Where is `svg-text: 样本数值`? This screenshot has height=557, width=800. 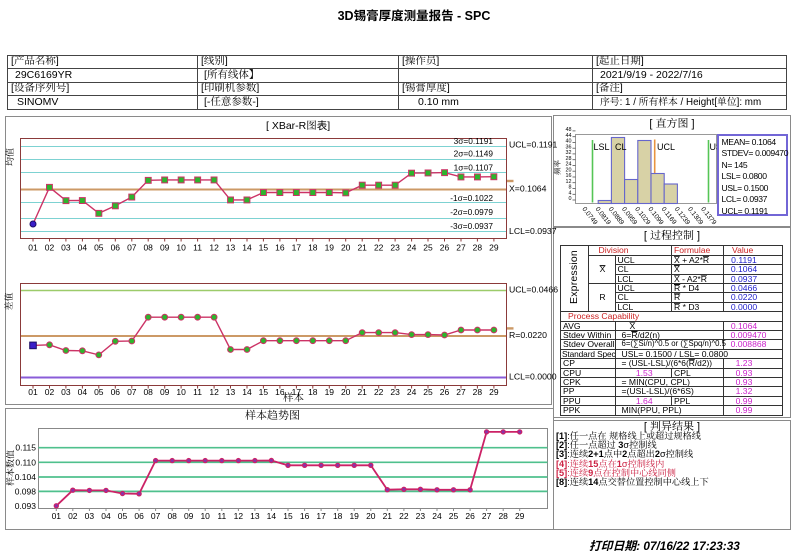 svg-text: 样本数值 is located at coordinates (9, 468).